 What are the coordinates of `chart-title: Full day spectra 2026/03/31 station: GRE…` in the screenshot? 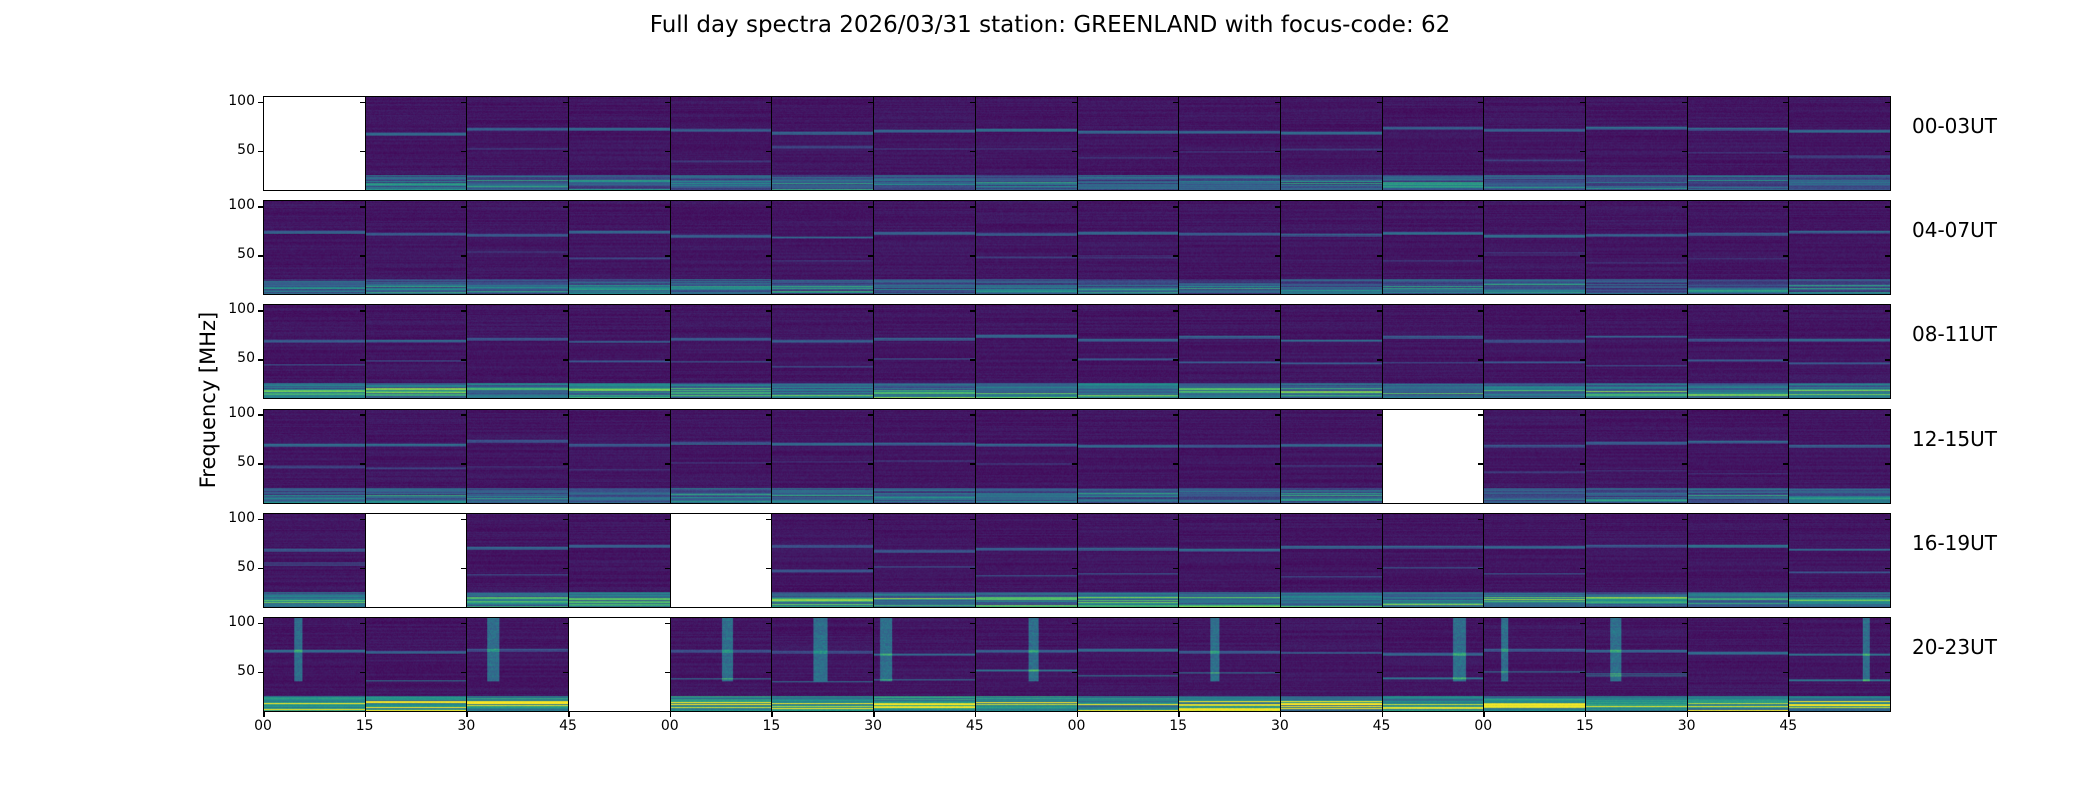 It's located at (1050, 25).